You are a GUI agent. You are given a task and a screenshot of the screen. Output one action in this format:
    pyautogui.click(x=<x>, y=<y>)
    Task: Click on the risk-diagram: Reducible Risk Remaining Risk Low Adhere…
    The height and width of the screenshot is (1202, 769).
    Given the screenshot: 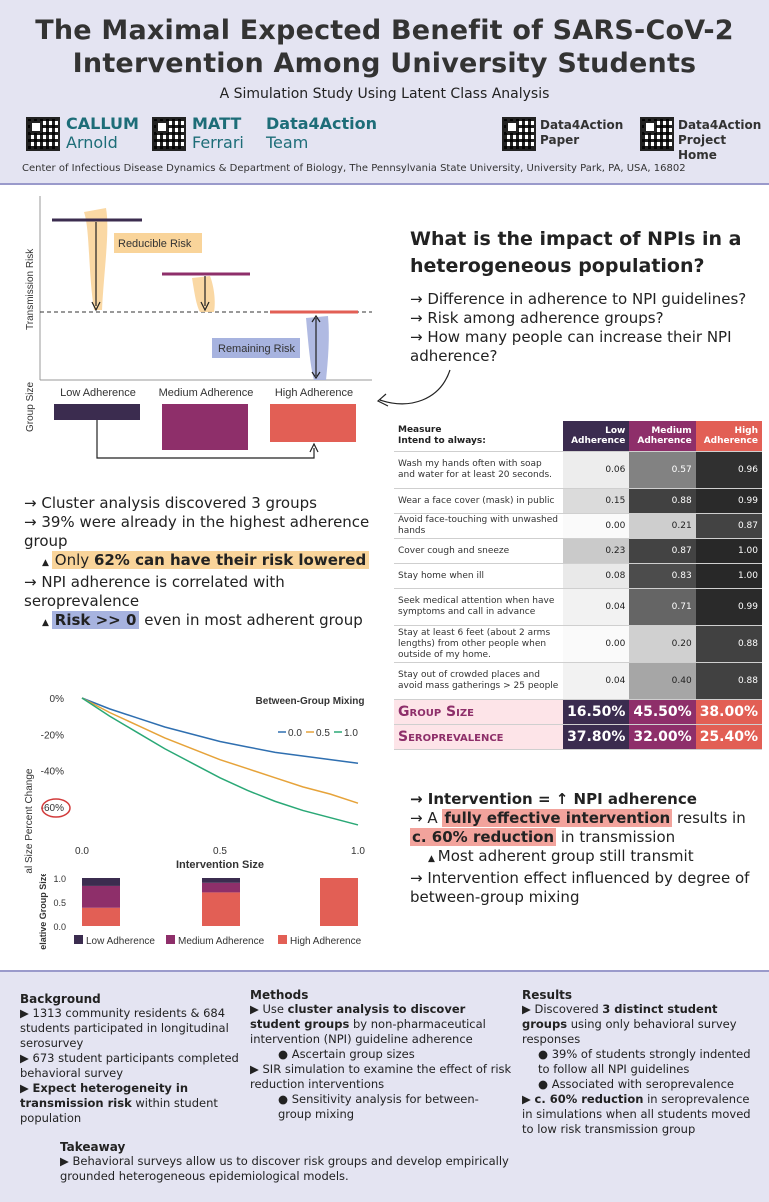 What is the action you would take?
    pyautogui.click(x=198, y=327)
    